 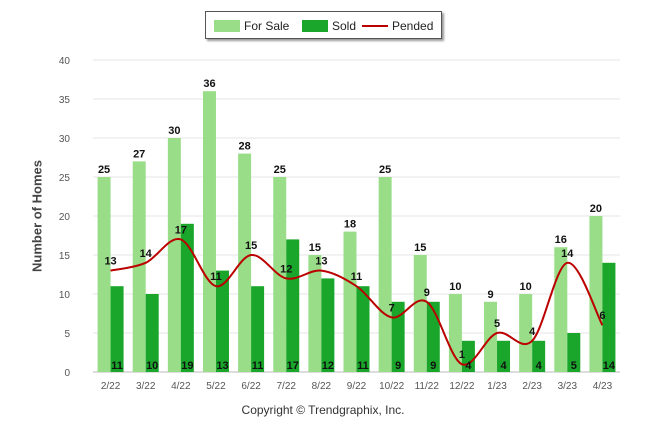 I want to click on x-tick-label: 8/22, so click(x=322, y=386).